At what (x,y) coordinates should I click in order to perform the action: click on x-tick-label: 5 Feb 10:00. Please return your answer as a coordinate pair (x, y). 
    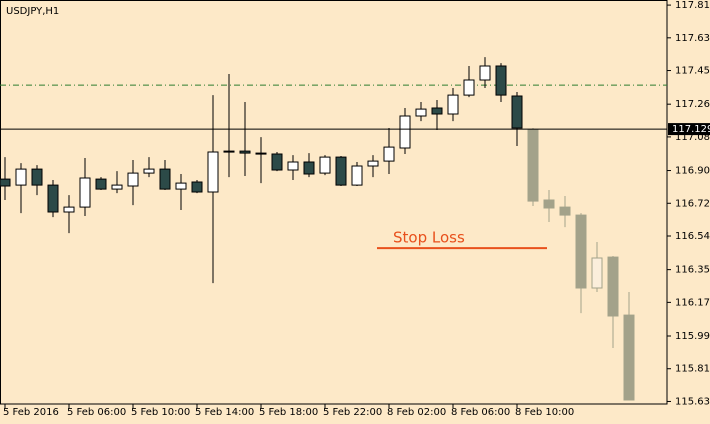
    Looking at the image, I should click on (160, 412).